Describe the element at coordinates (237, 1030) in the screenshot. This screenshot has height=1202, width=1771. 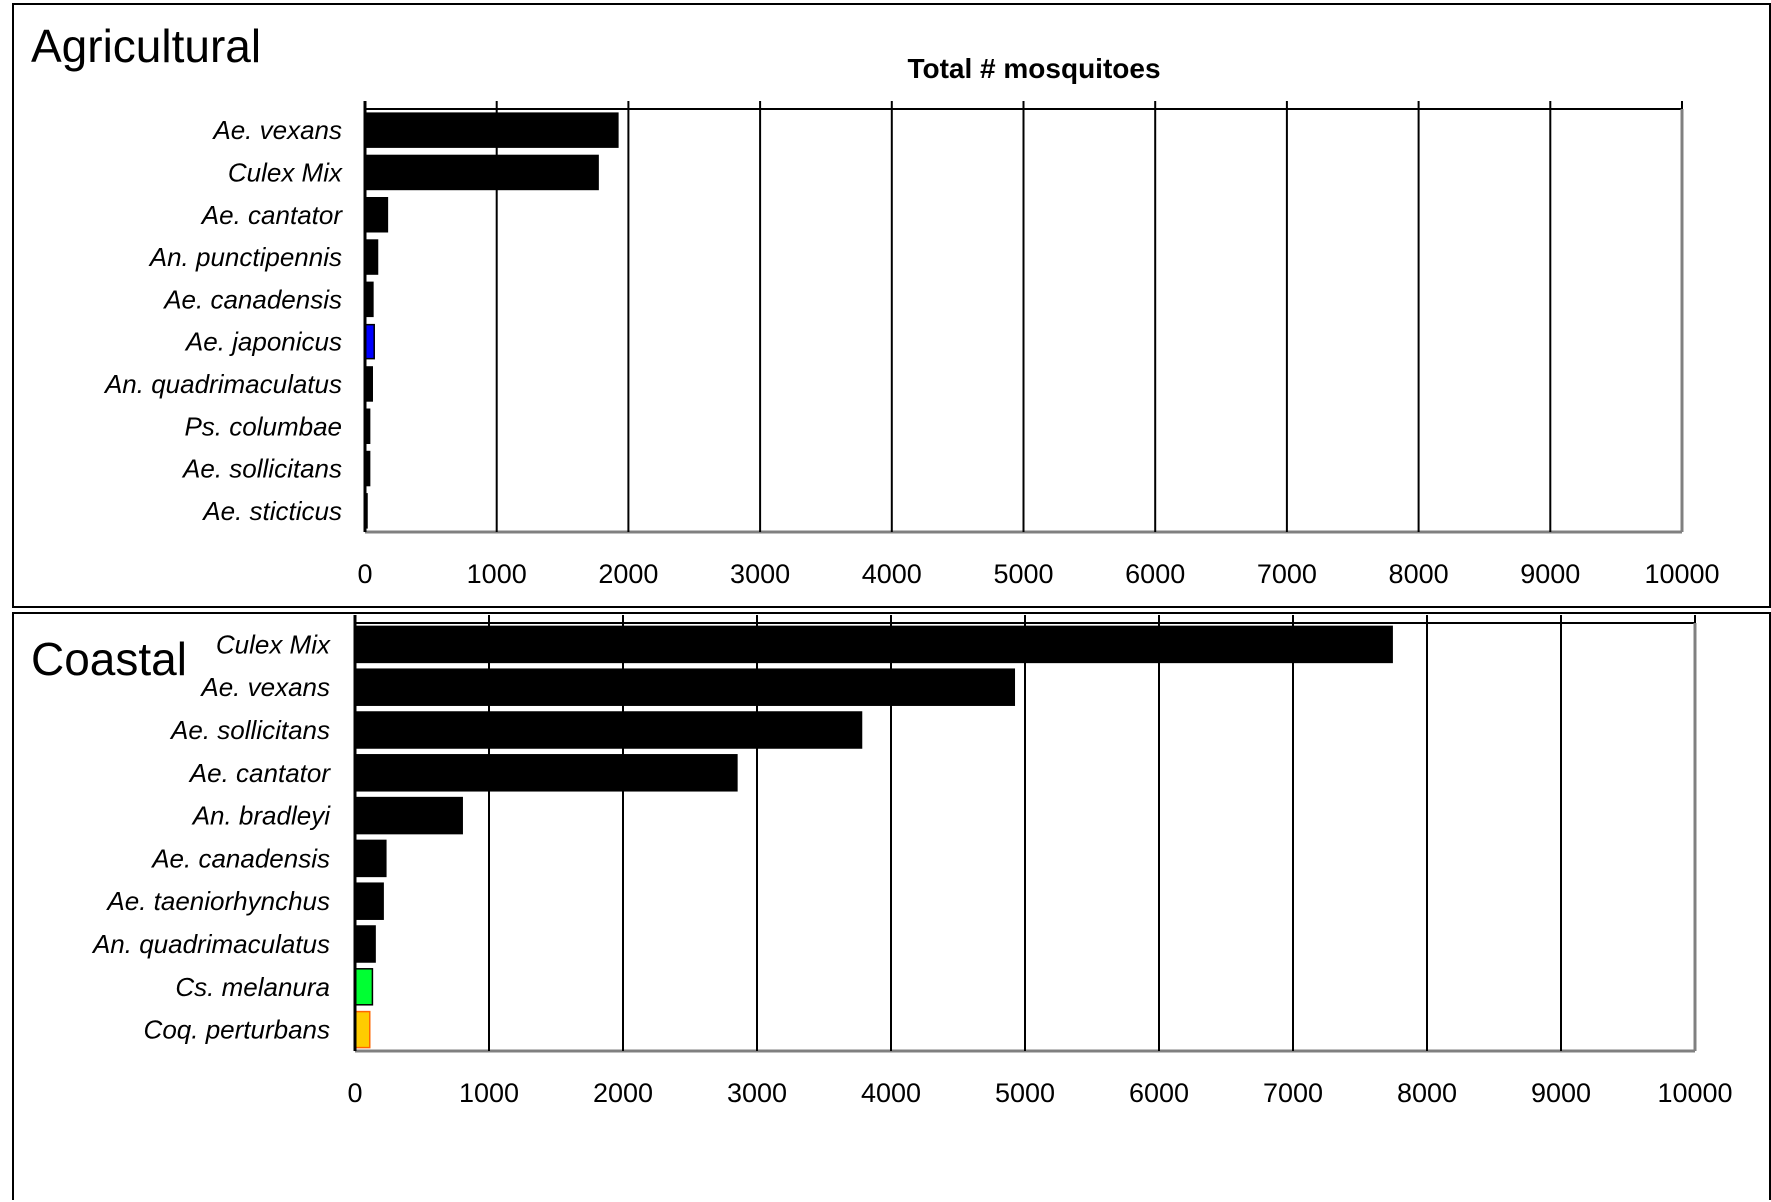
I see `category-label: Coq. perturbans` at that location.